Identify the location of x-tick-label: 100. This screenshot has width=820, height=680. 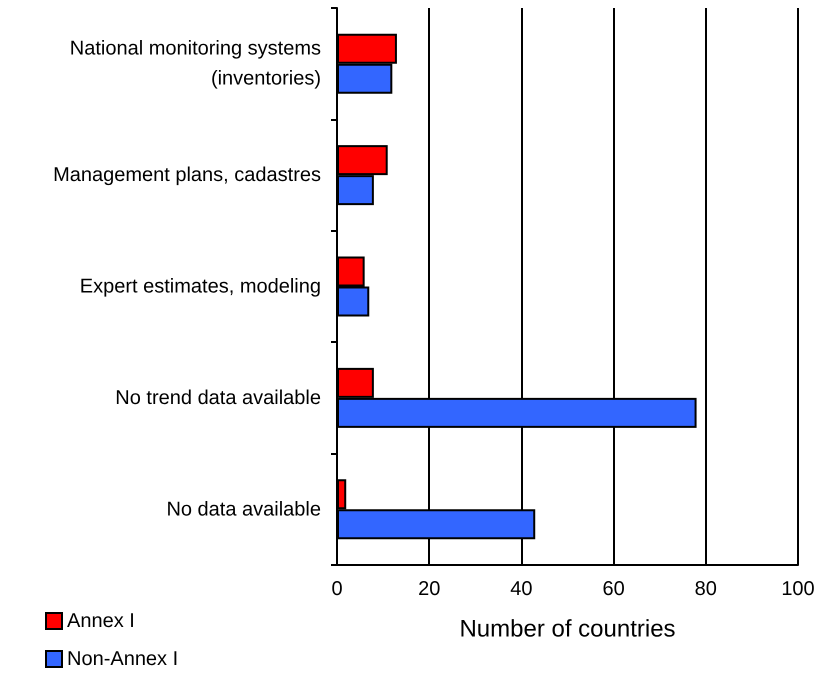
(798, 589).